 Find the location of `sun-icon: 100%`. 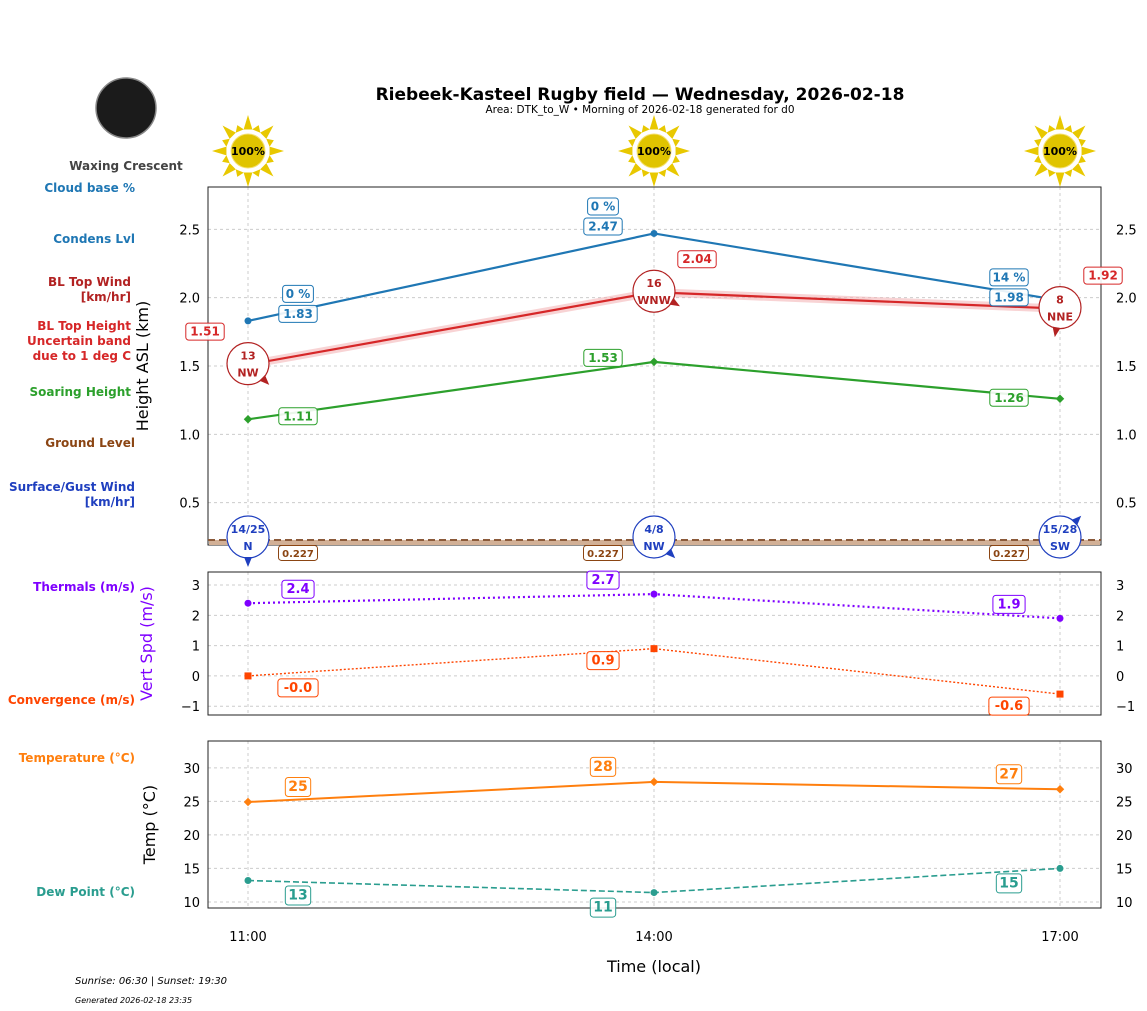

sun-icon: 100% is located at coordinates (654, 151).